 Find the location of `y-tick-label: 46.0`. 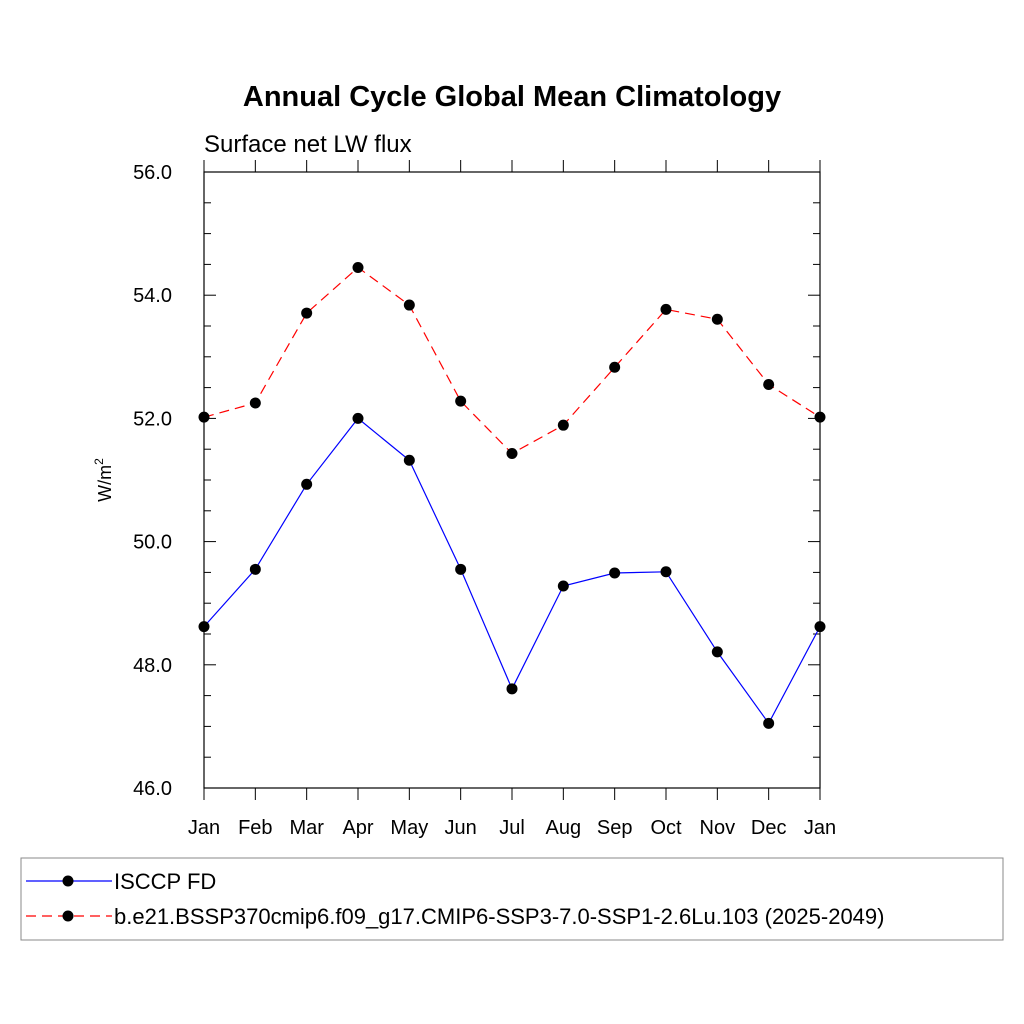

y-tick-label: 46.0 is located at coordinates (152, 789).